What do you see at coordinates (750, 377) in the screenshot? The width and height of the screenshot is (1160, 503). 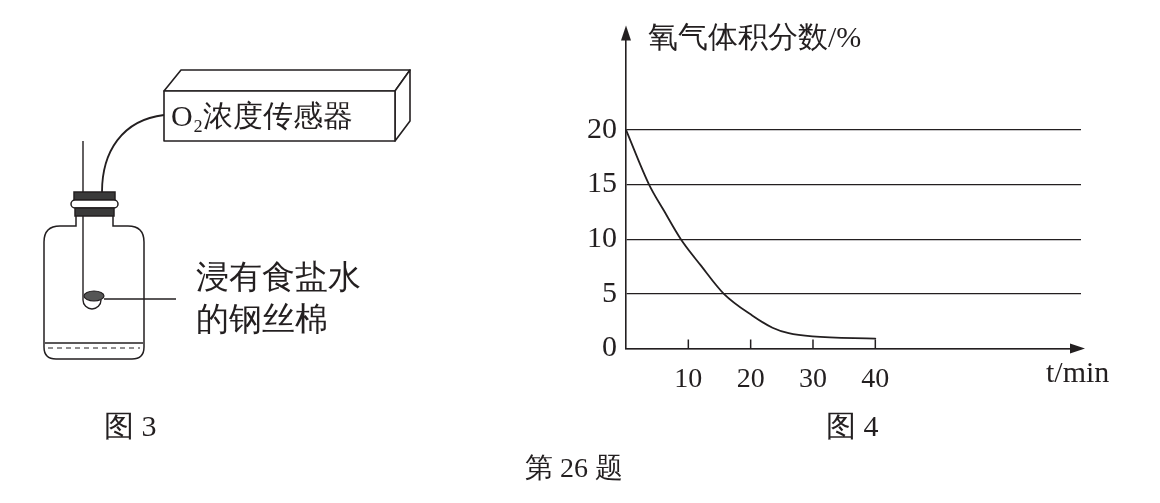 I see `x-tick-label: 20` at bounding box center [750, 377].